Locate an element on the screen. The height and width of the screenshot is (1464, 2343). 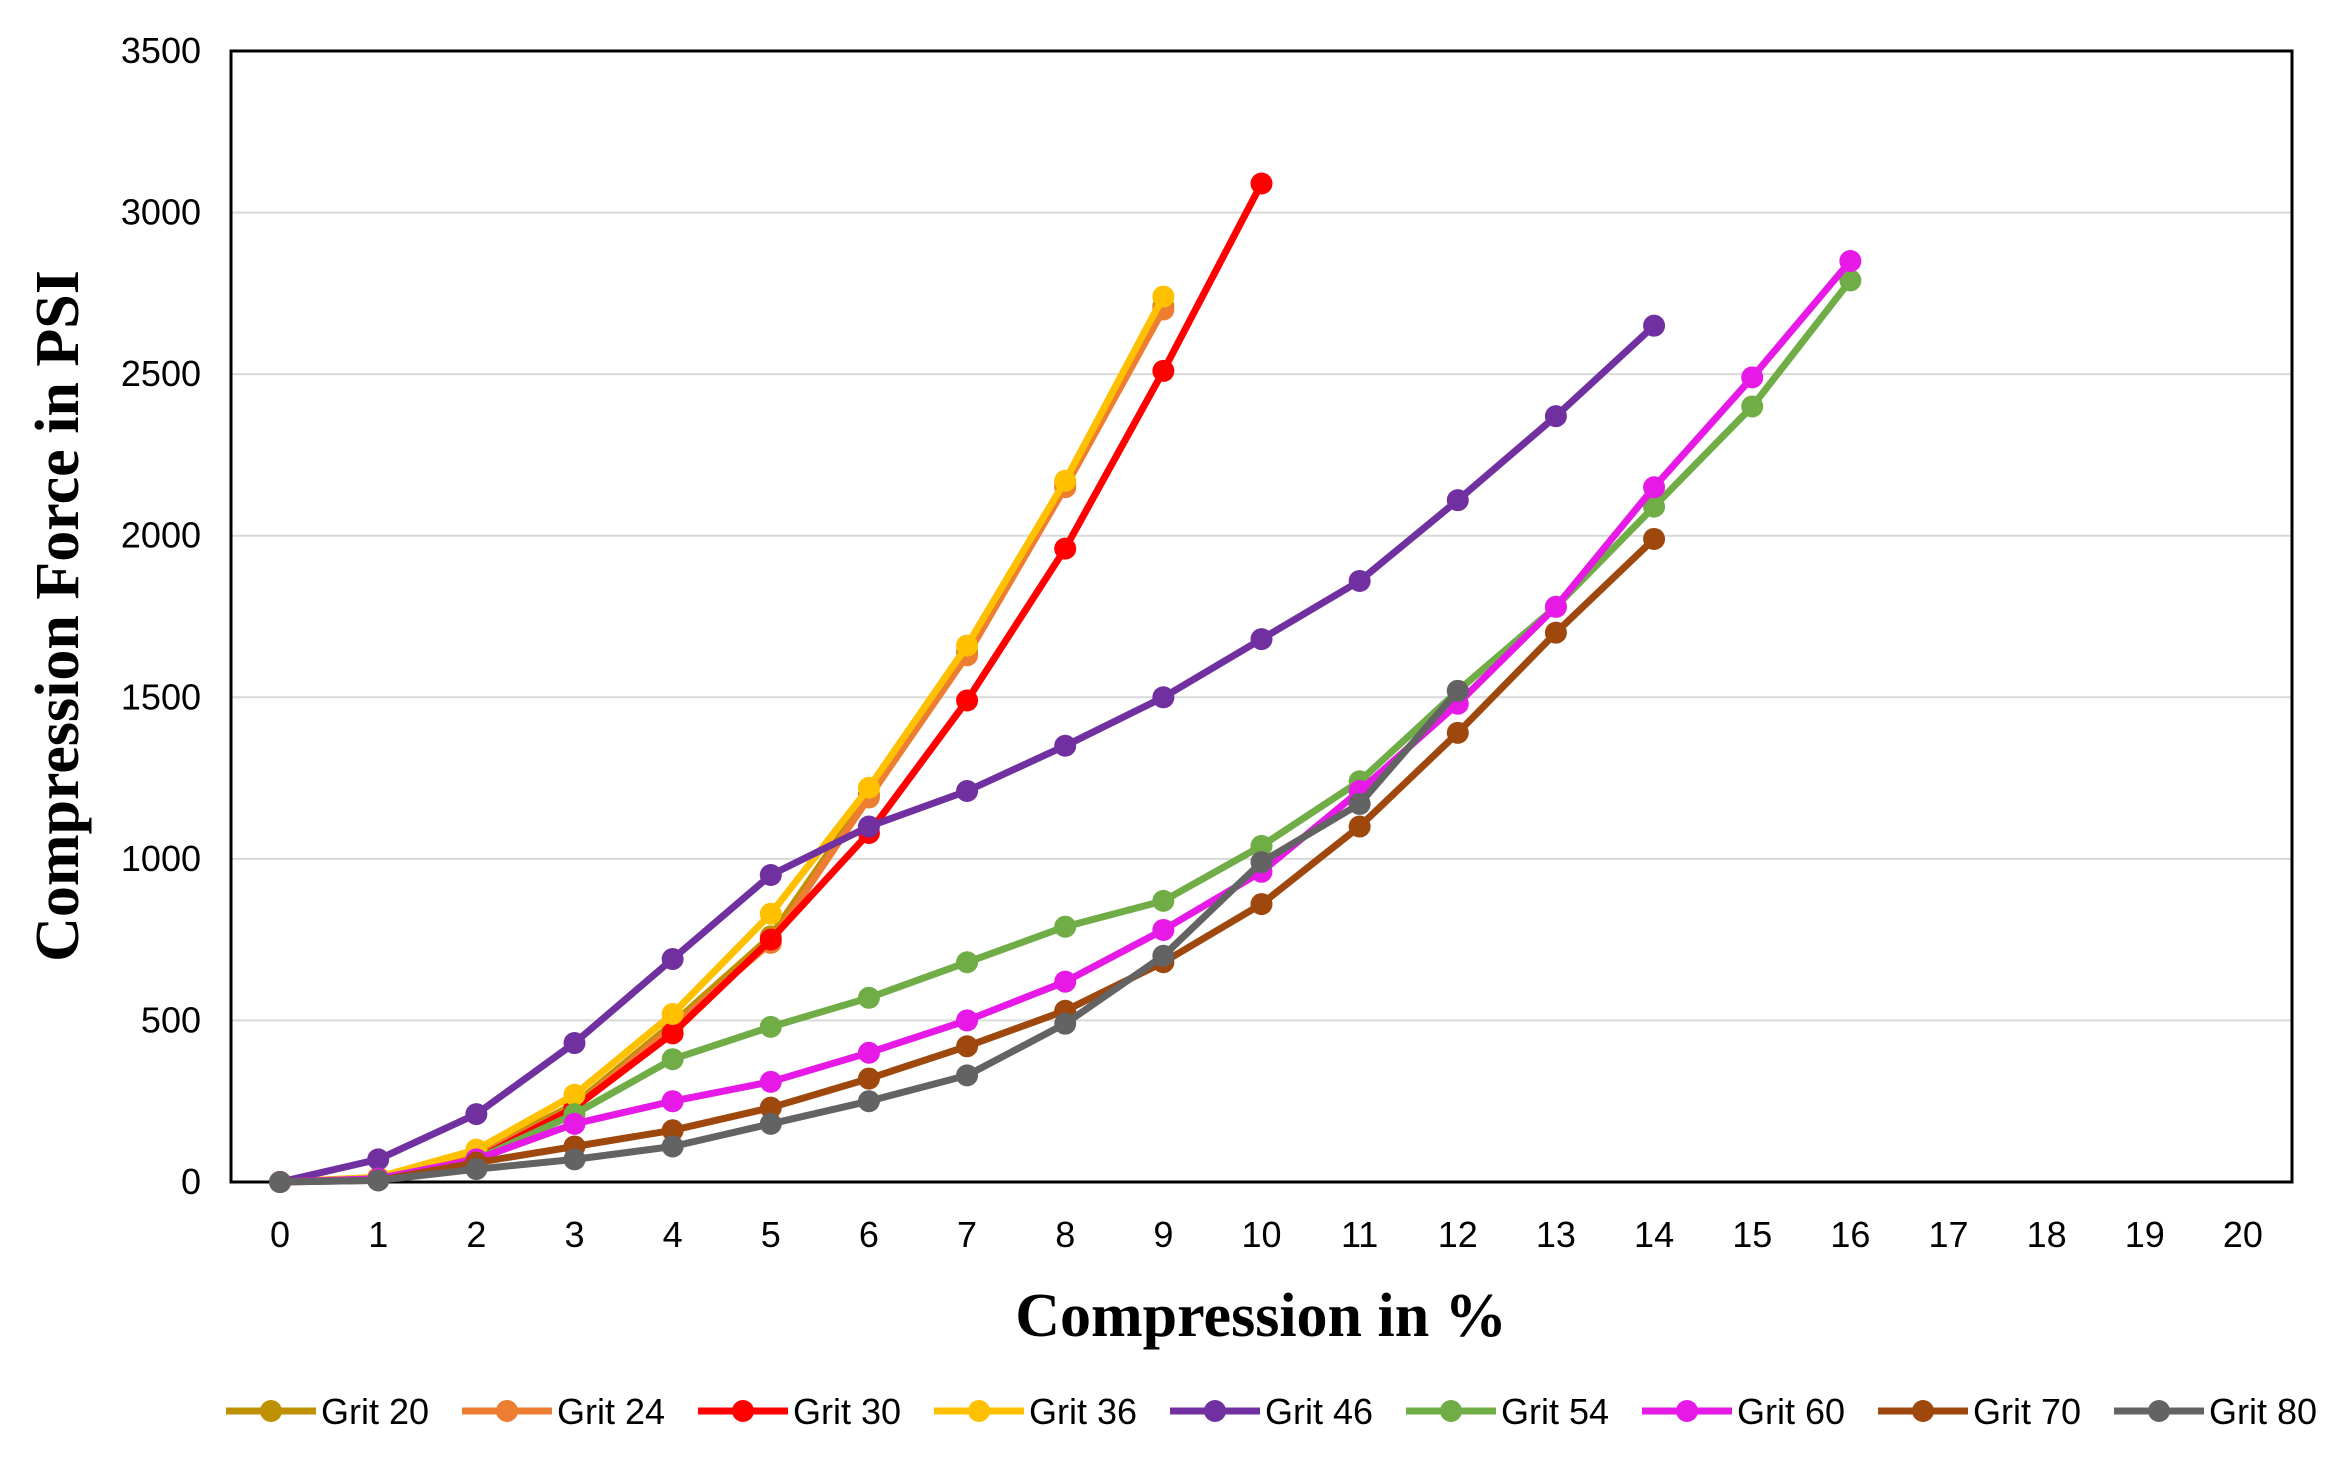
legend-label: Grit 80 is located at coordinates (2263, 1411).